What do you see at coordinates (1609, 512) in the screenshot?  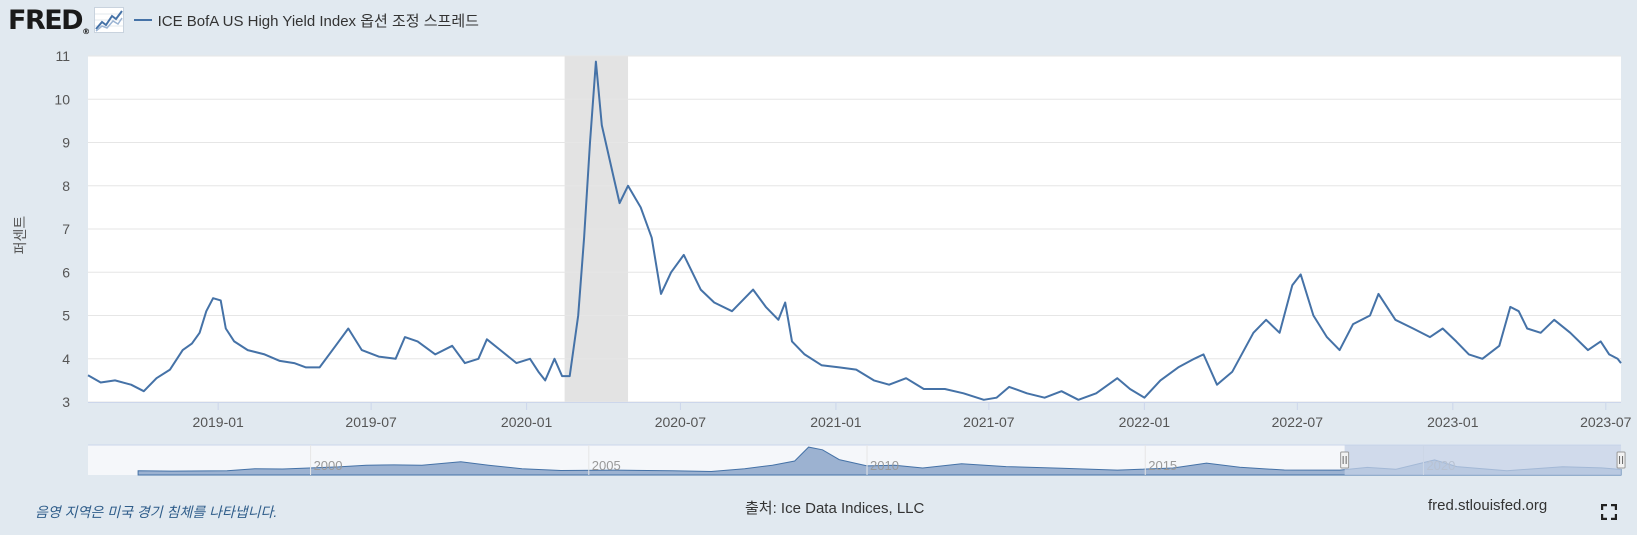 I see `fullscreen-icon` at bounding box center [1609, 512].